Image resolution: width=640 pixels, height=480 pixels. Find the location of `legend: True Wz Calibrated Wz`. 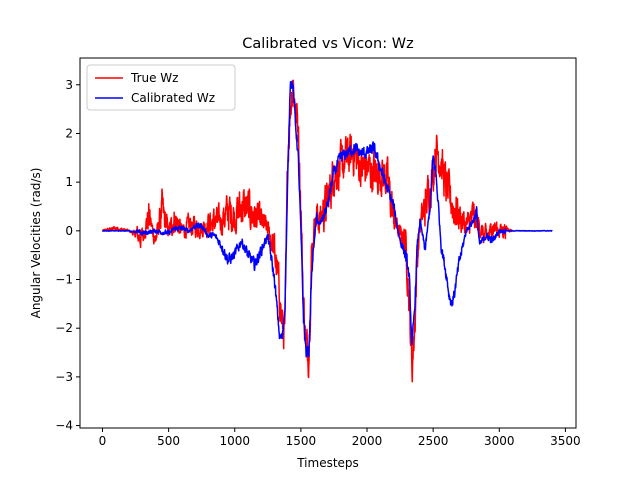

legend: True Wz Calibrated Wz is located at coordinates (161, 87).